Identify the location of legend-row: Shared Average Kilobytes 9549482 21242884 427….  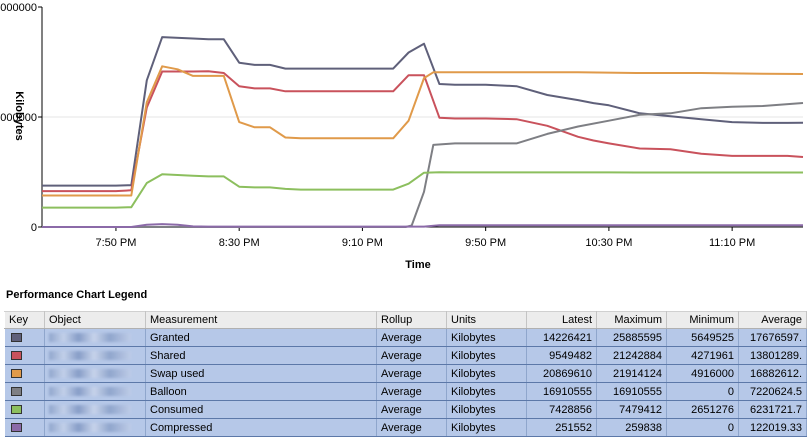
(405, 355).